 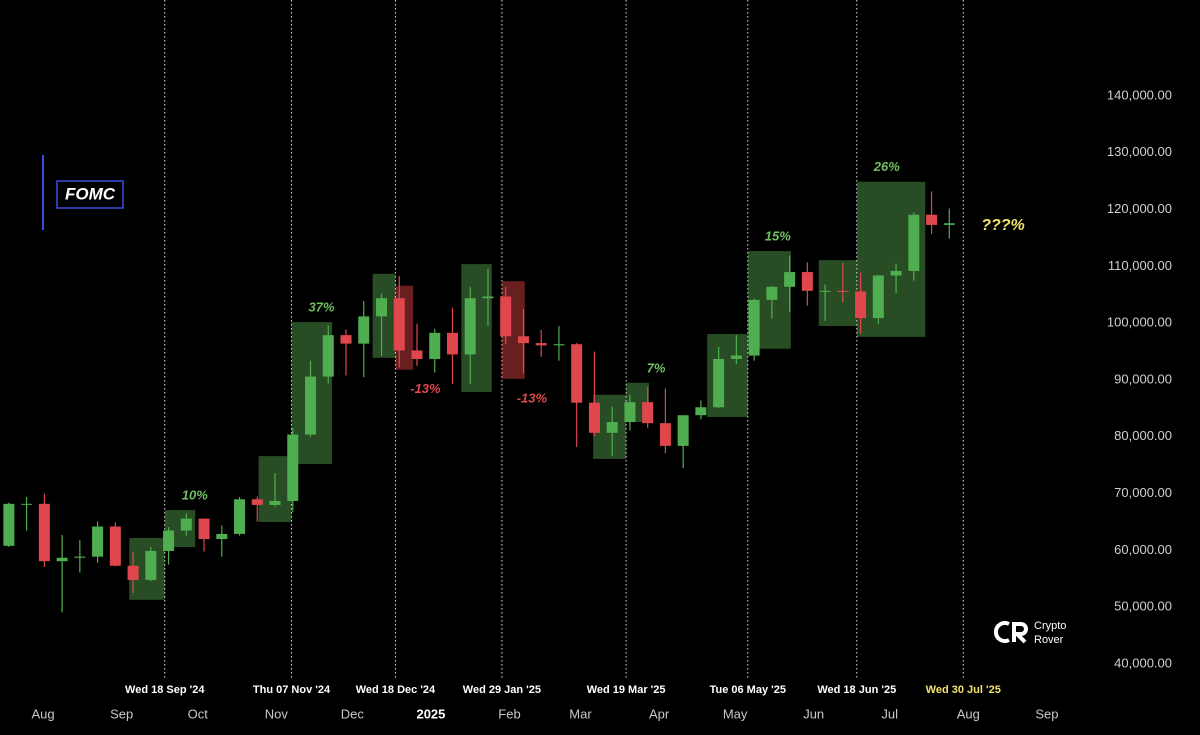 What do you see at coordinates (889, 713) in the screenshot?
I see `x-tick-label: Jul` at bounding box center [889, 713].